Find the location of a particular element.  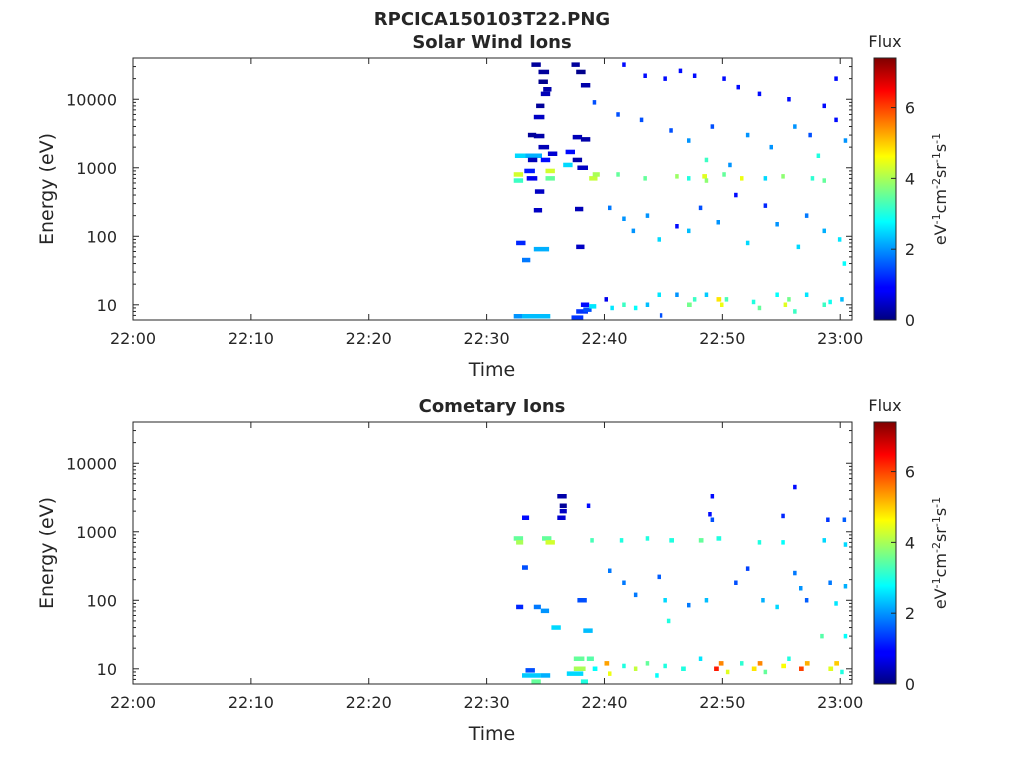

x-axis-label: Time is located at coordinates (492, 734).